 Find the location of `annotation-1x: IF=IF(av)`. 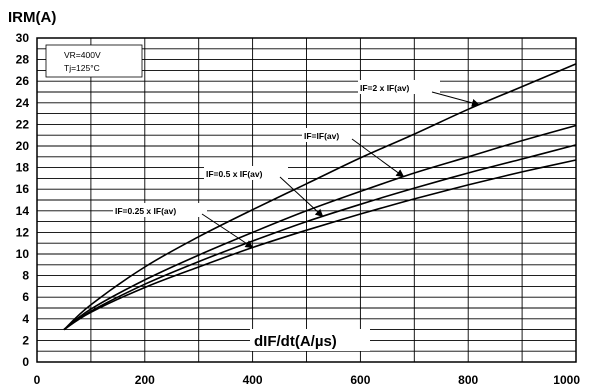

annotation-1x: IF=IF(av) is located at coordinates (321, 136).